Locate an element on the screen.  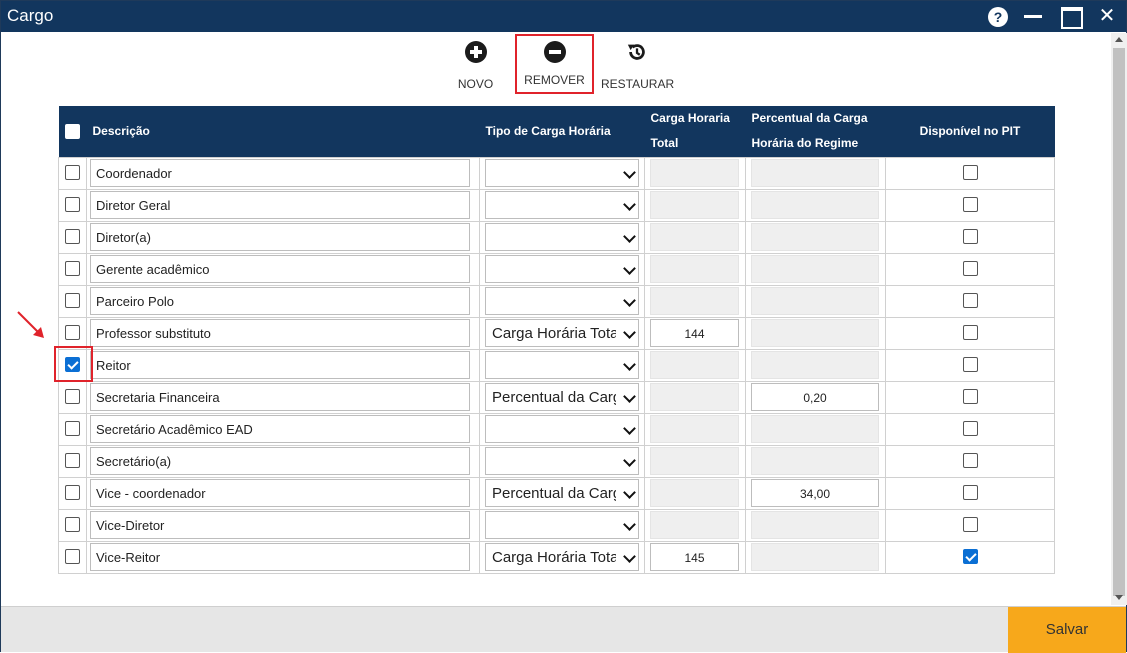
percentual-input: 0,20 is located at coordinates (815, 397).